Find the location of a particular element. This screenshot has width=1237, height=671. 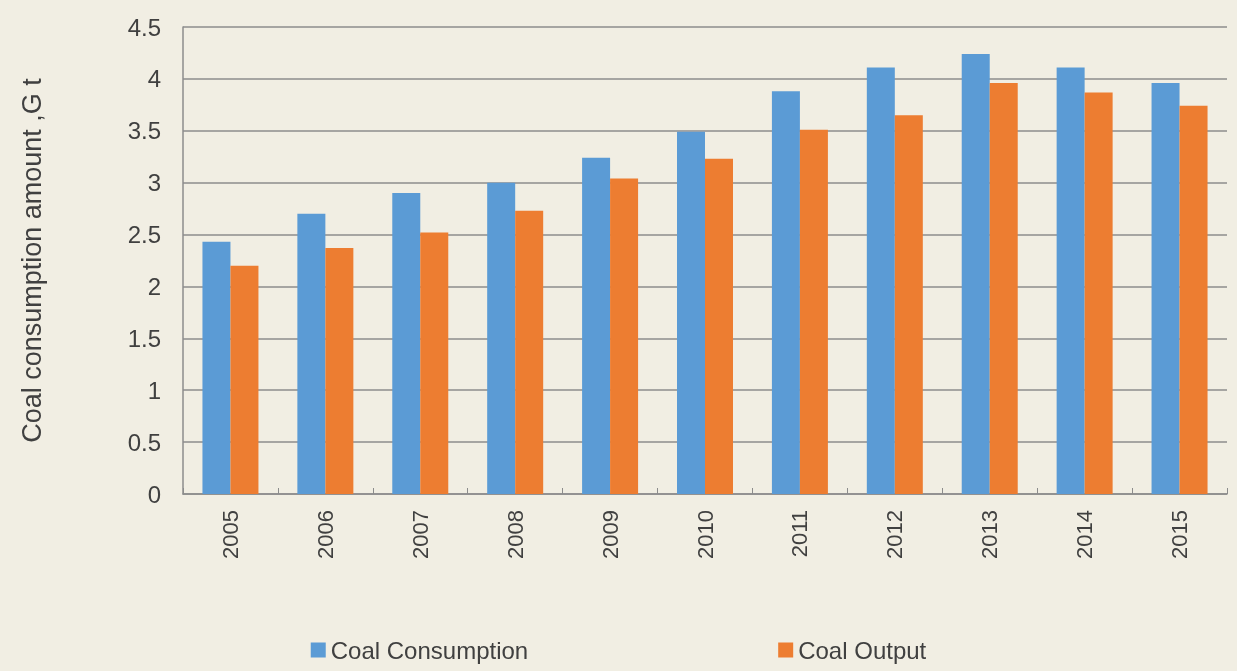

x-tick-label: 2007 is located at coordinates (420, 534).